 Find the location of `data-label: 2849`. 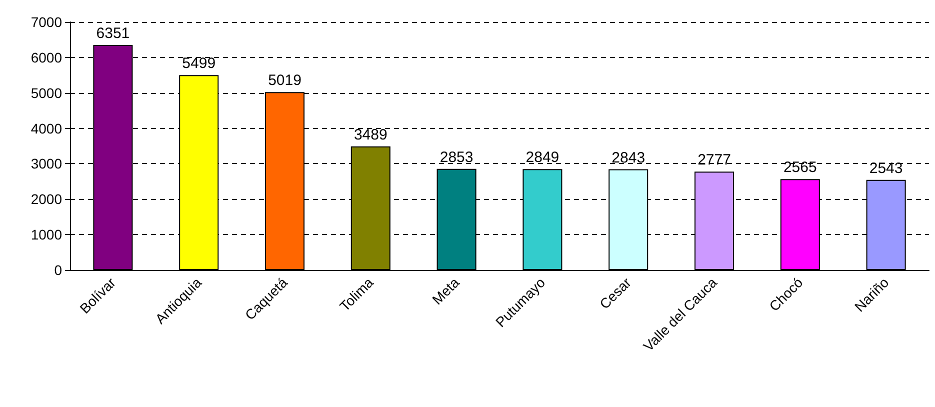

data-label: 2849 is located at coordinates (543, 157).